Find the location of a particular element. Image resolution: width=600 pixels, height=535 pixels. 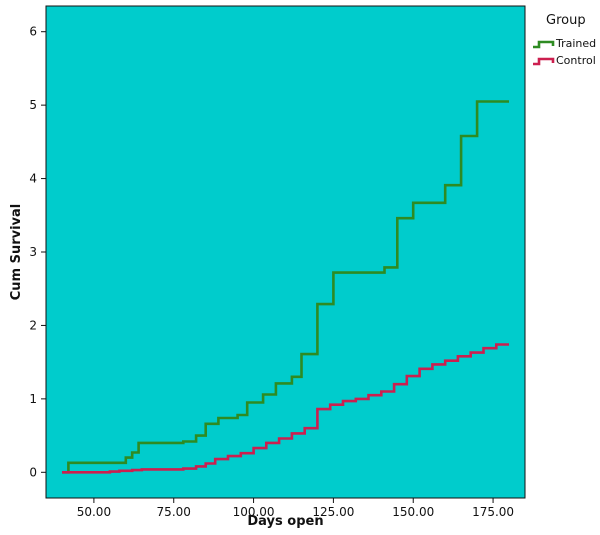

y-tick-label: 3 is located at coordinates (33, 252).